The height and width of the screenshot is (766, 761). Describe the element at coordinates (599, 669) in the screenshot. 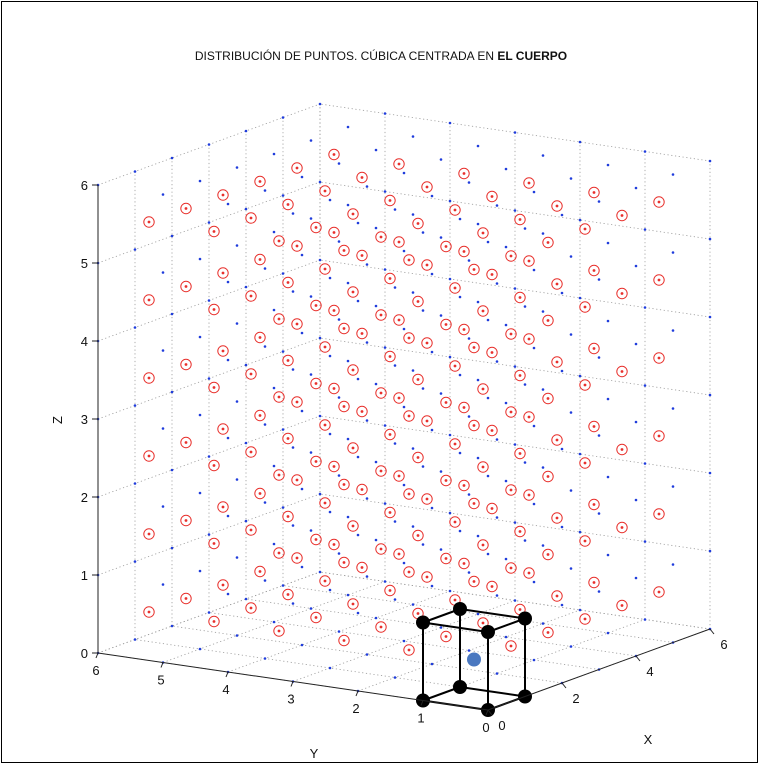

I see `x-axis-line` at that location.